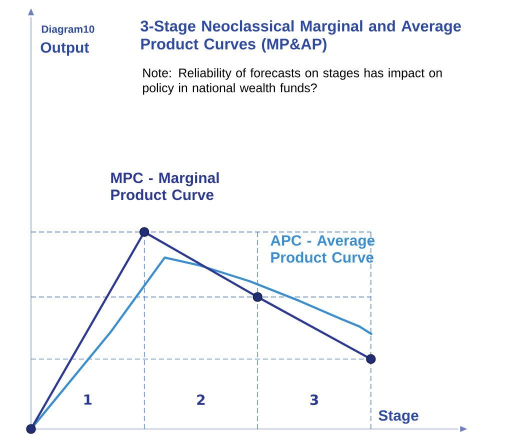 The image size is (512, 434). What do you see at coordinates (201, 399) in the screenshot?
I see `x-tick-label: 2` at bounding box center [201, 399].